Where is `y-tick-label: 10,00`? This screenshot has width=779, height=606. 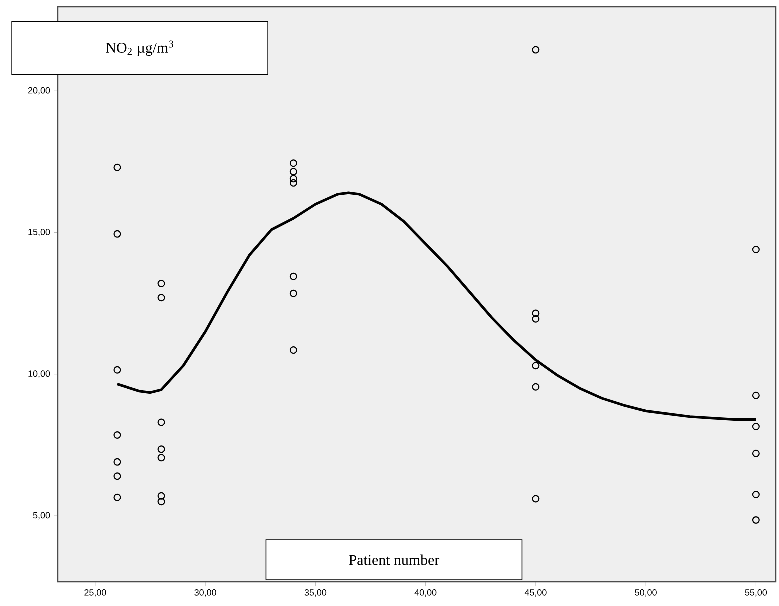 y-tick-label: 10,00 is located at coordinates (39, 374).